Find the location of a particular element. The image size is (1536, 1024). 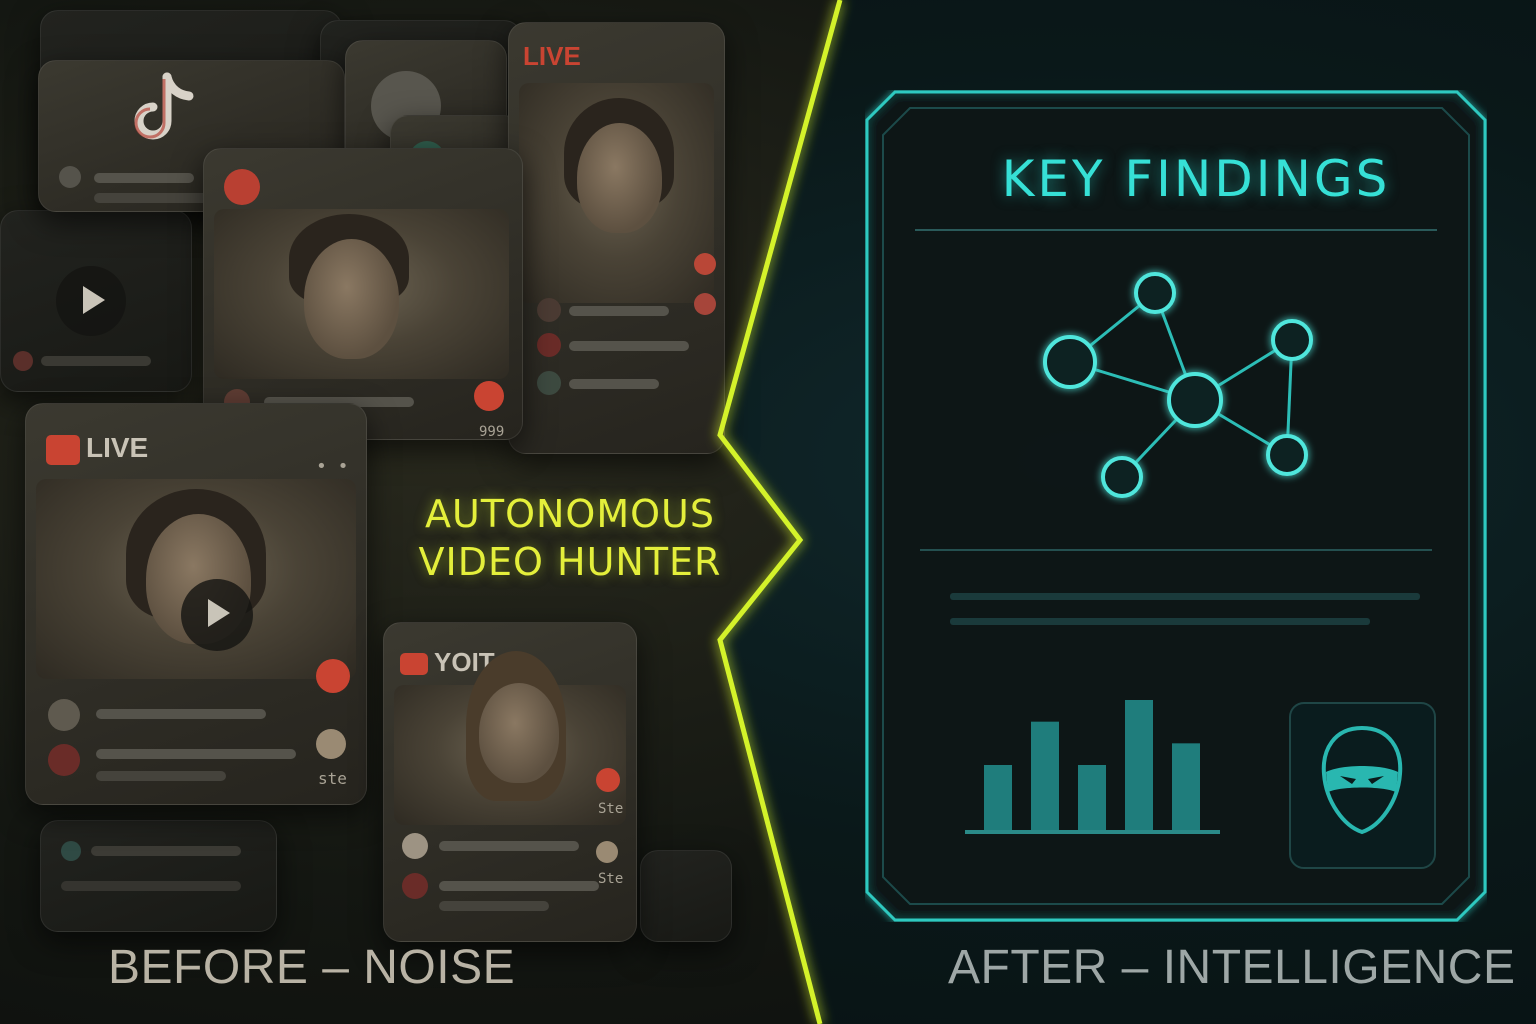

caption-after: AFTER – INTELLIGENCE is located at coordinates (1232, 967).